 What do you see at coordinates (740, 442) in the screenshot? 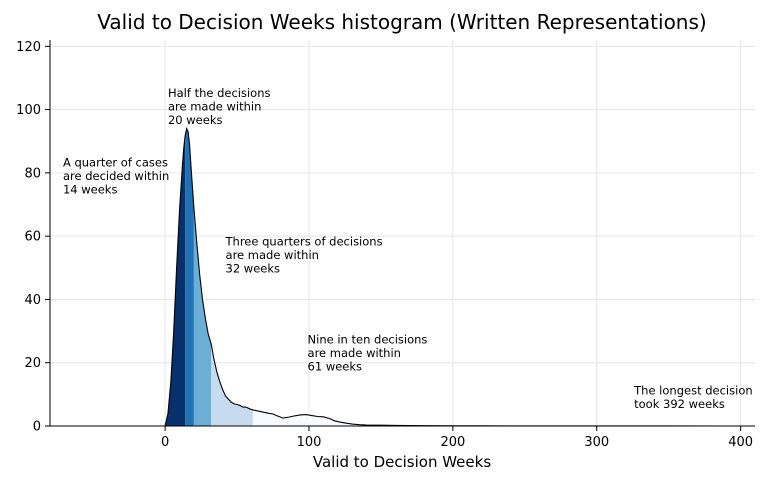
I see `x-tick-label: 400` at bounding box center [740, 442].